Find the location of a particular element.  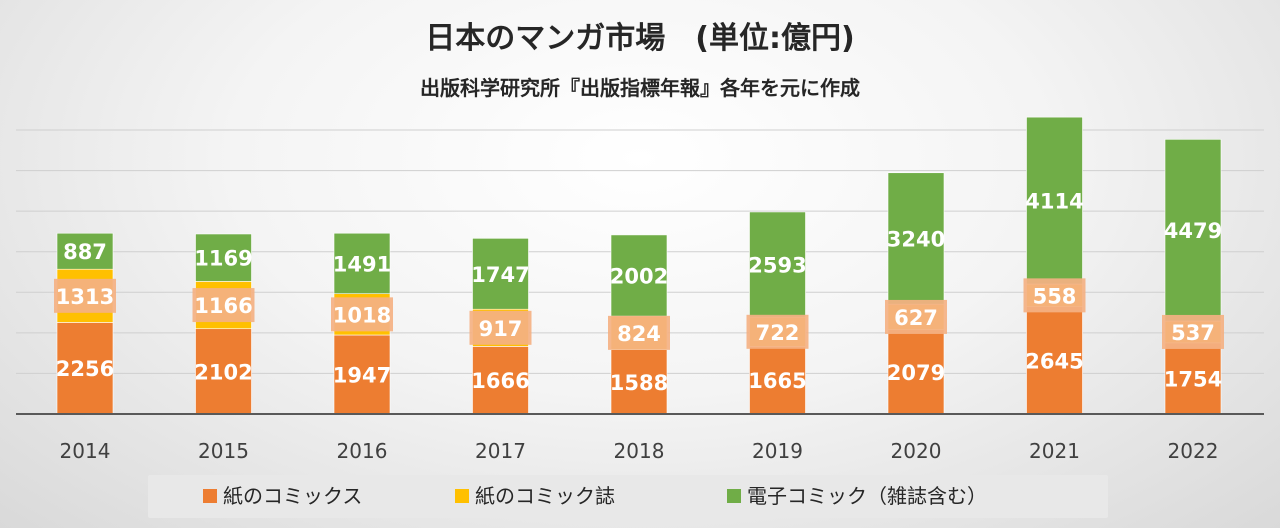

x-axis: 2014 2015 2016 2017 2018 2019 2020 2021 2022 is located at coordinates (640, 438).